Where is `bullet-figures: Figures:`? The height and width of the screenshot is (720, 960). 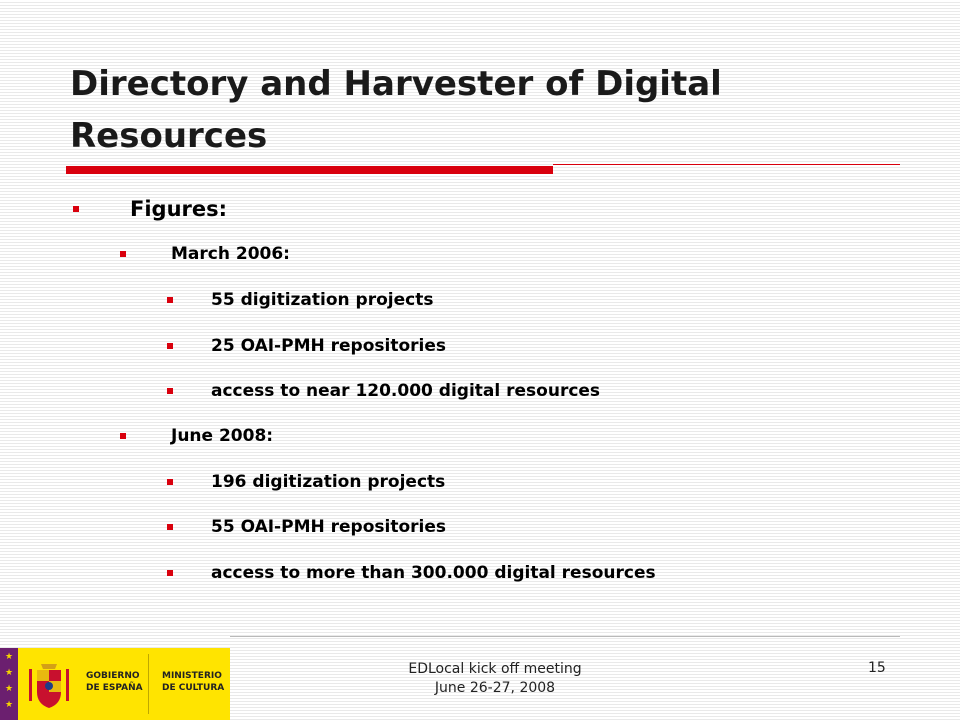
bullet-figures: Figures: is located at coordinates (150, 209).